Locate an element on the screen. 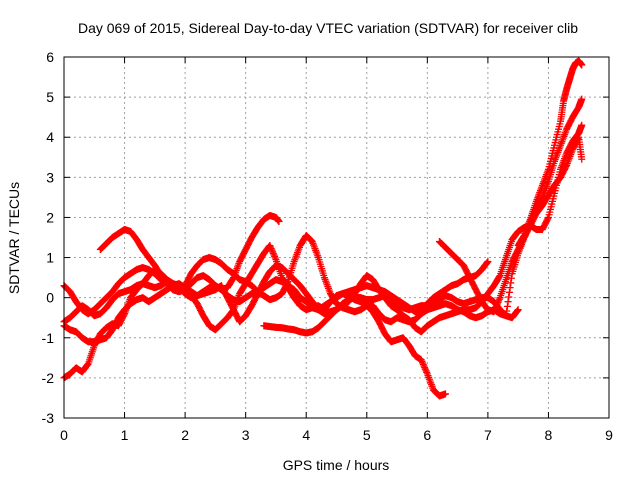 Image resolution: width=640 pixels, height=480 pixels. x-tick-label: 4 is located at coordinates (306, 435).